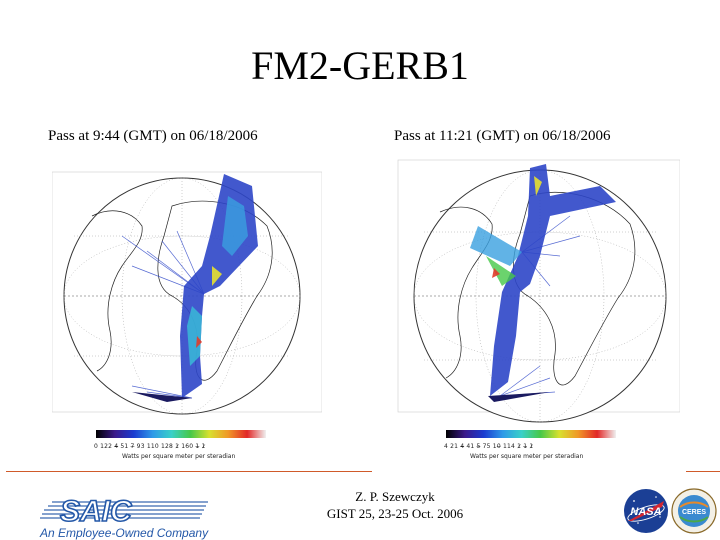 The image size is (720, 540). What do you see at coordinates (502, 136) in the screenshot?
I see `right-pass-caption: Pass at 11:21 (GMT) on 06/18/2006` at bounding box center [502, 136].